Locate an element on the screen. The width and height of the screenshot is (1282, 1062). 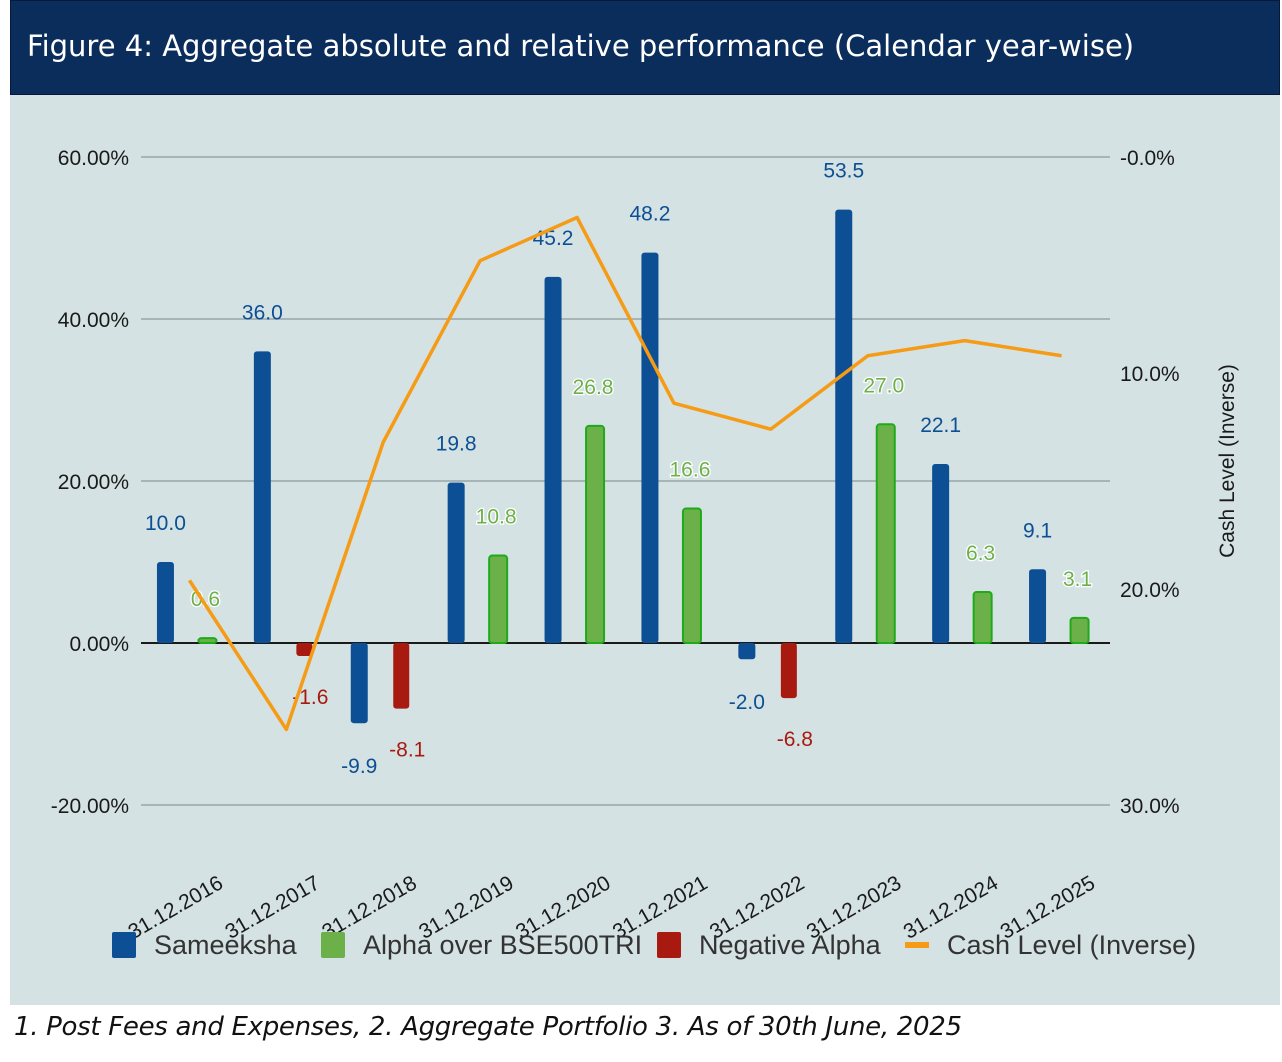
alpha-data-label: 26.8 is located at coordinates (593, 387).